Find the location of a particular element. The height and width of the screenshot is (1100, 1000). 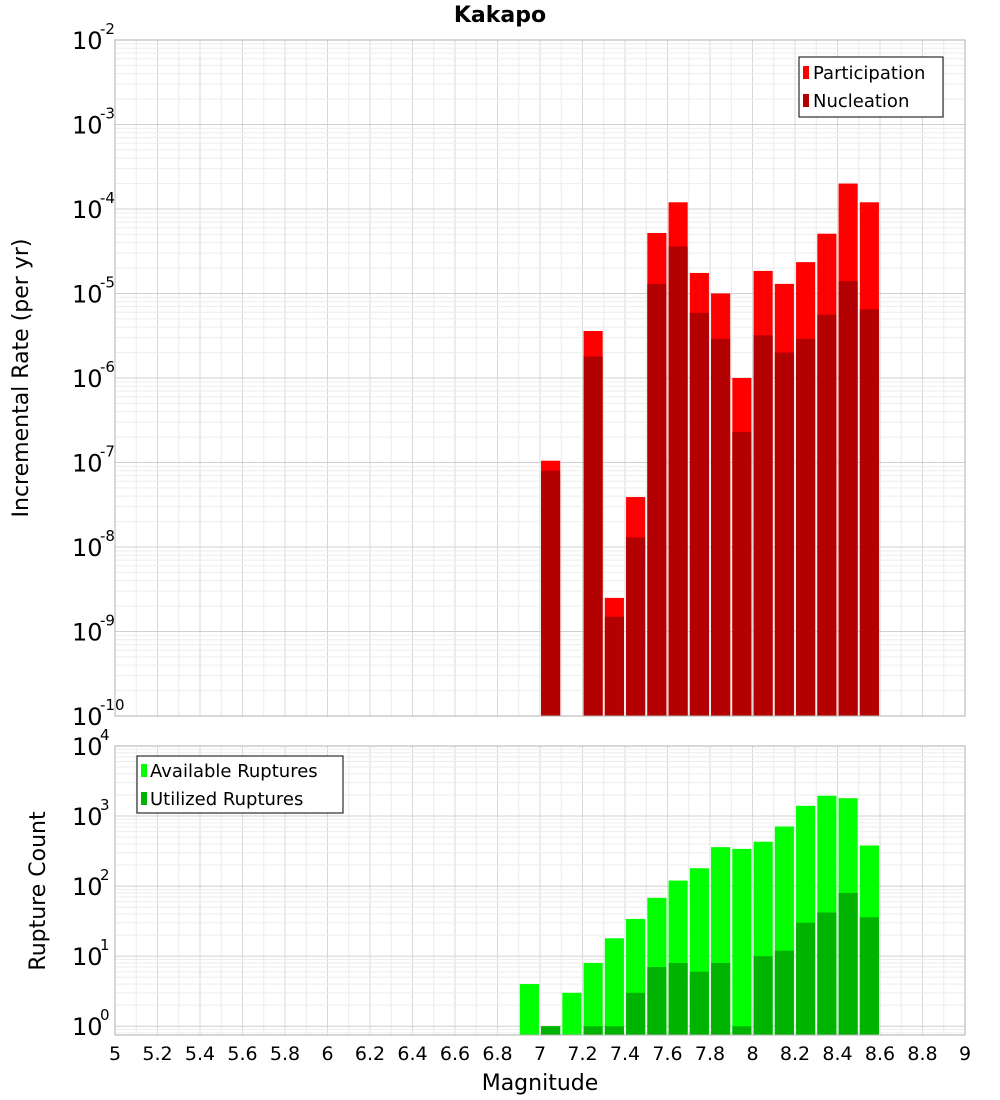

x-tick-label: 5.6 is located at coordinates (242, 1054).